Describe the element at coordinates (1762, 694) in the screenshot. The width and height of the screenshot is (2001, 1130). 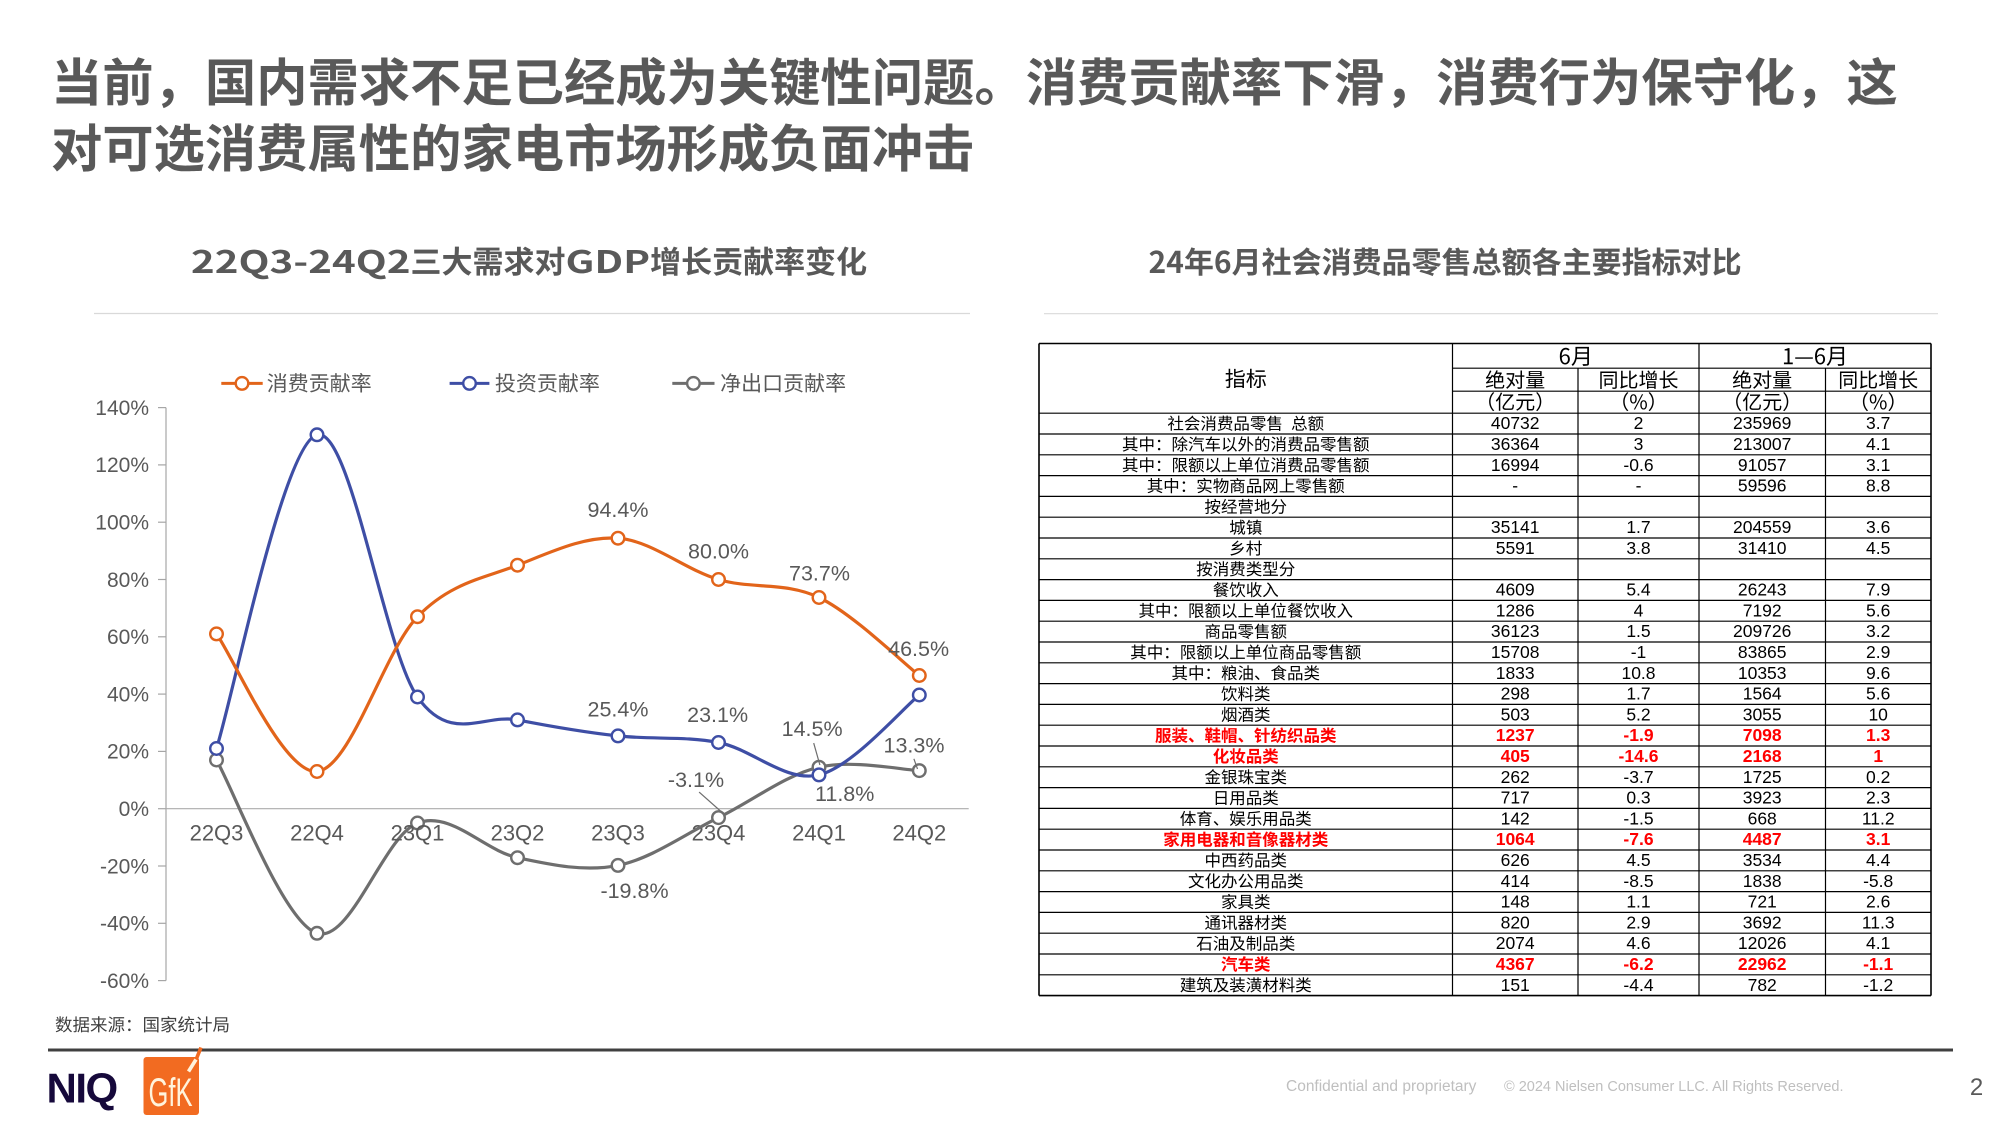
I see `svg-text: 1564` at that location.